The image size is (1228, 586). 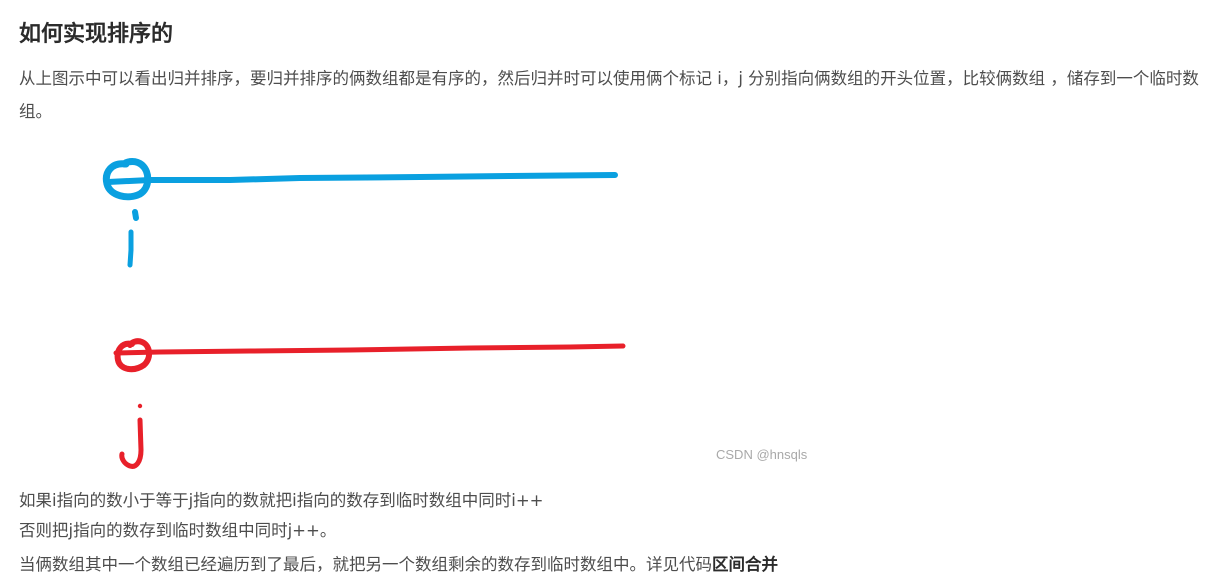 What do you see at coordinates (762, 454) in the screenshot?
I see `csdn-watermark: CSDN @hnsqls` at bounding box center [762, 454].